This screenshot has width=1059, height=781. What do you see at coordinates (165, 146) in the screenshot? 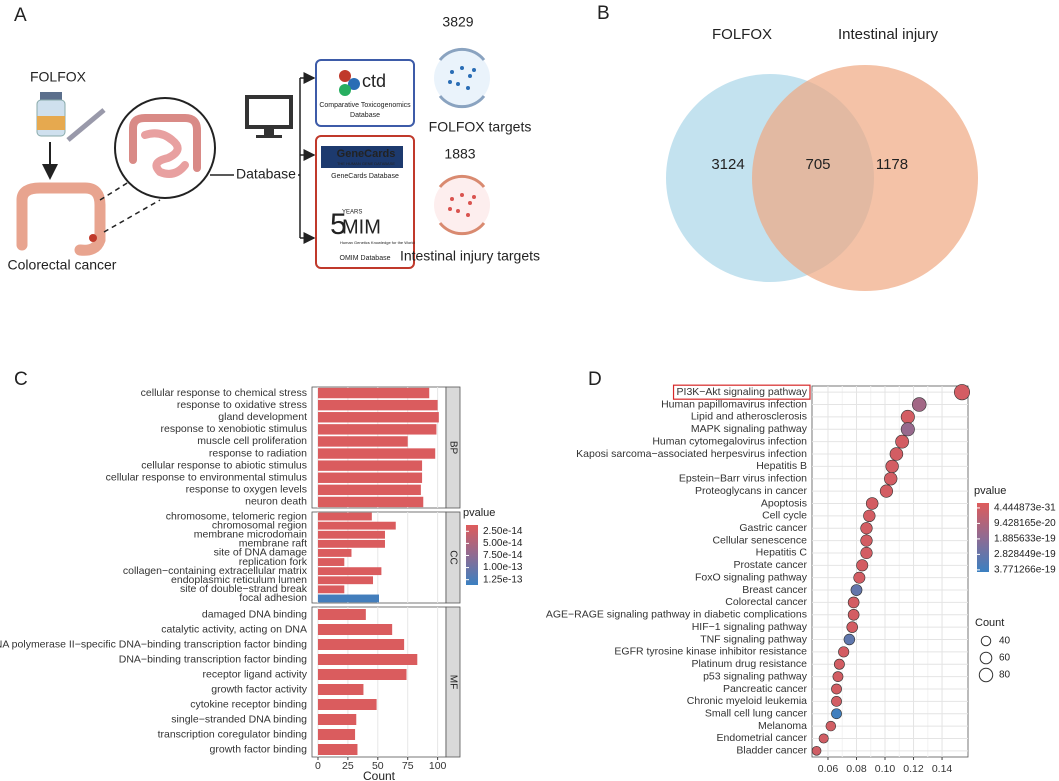
I see `intestine-icon` at bounding box center [165, 146].